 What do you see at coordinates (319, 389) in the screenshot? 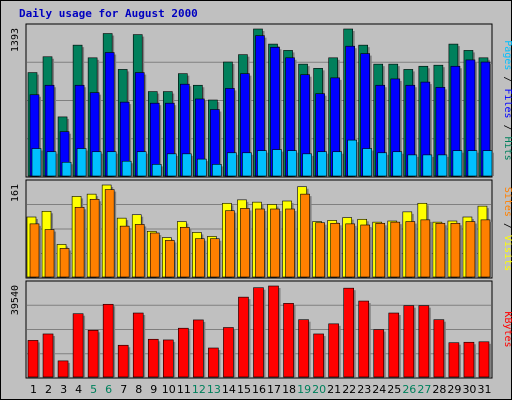
I see `x-tick-label-day-20: 20` at bounding box center [319, 389].